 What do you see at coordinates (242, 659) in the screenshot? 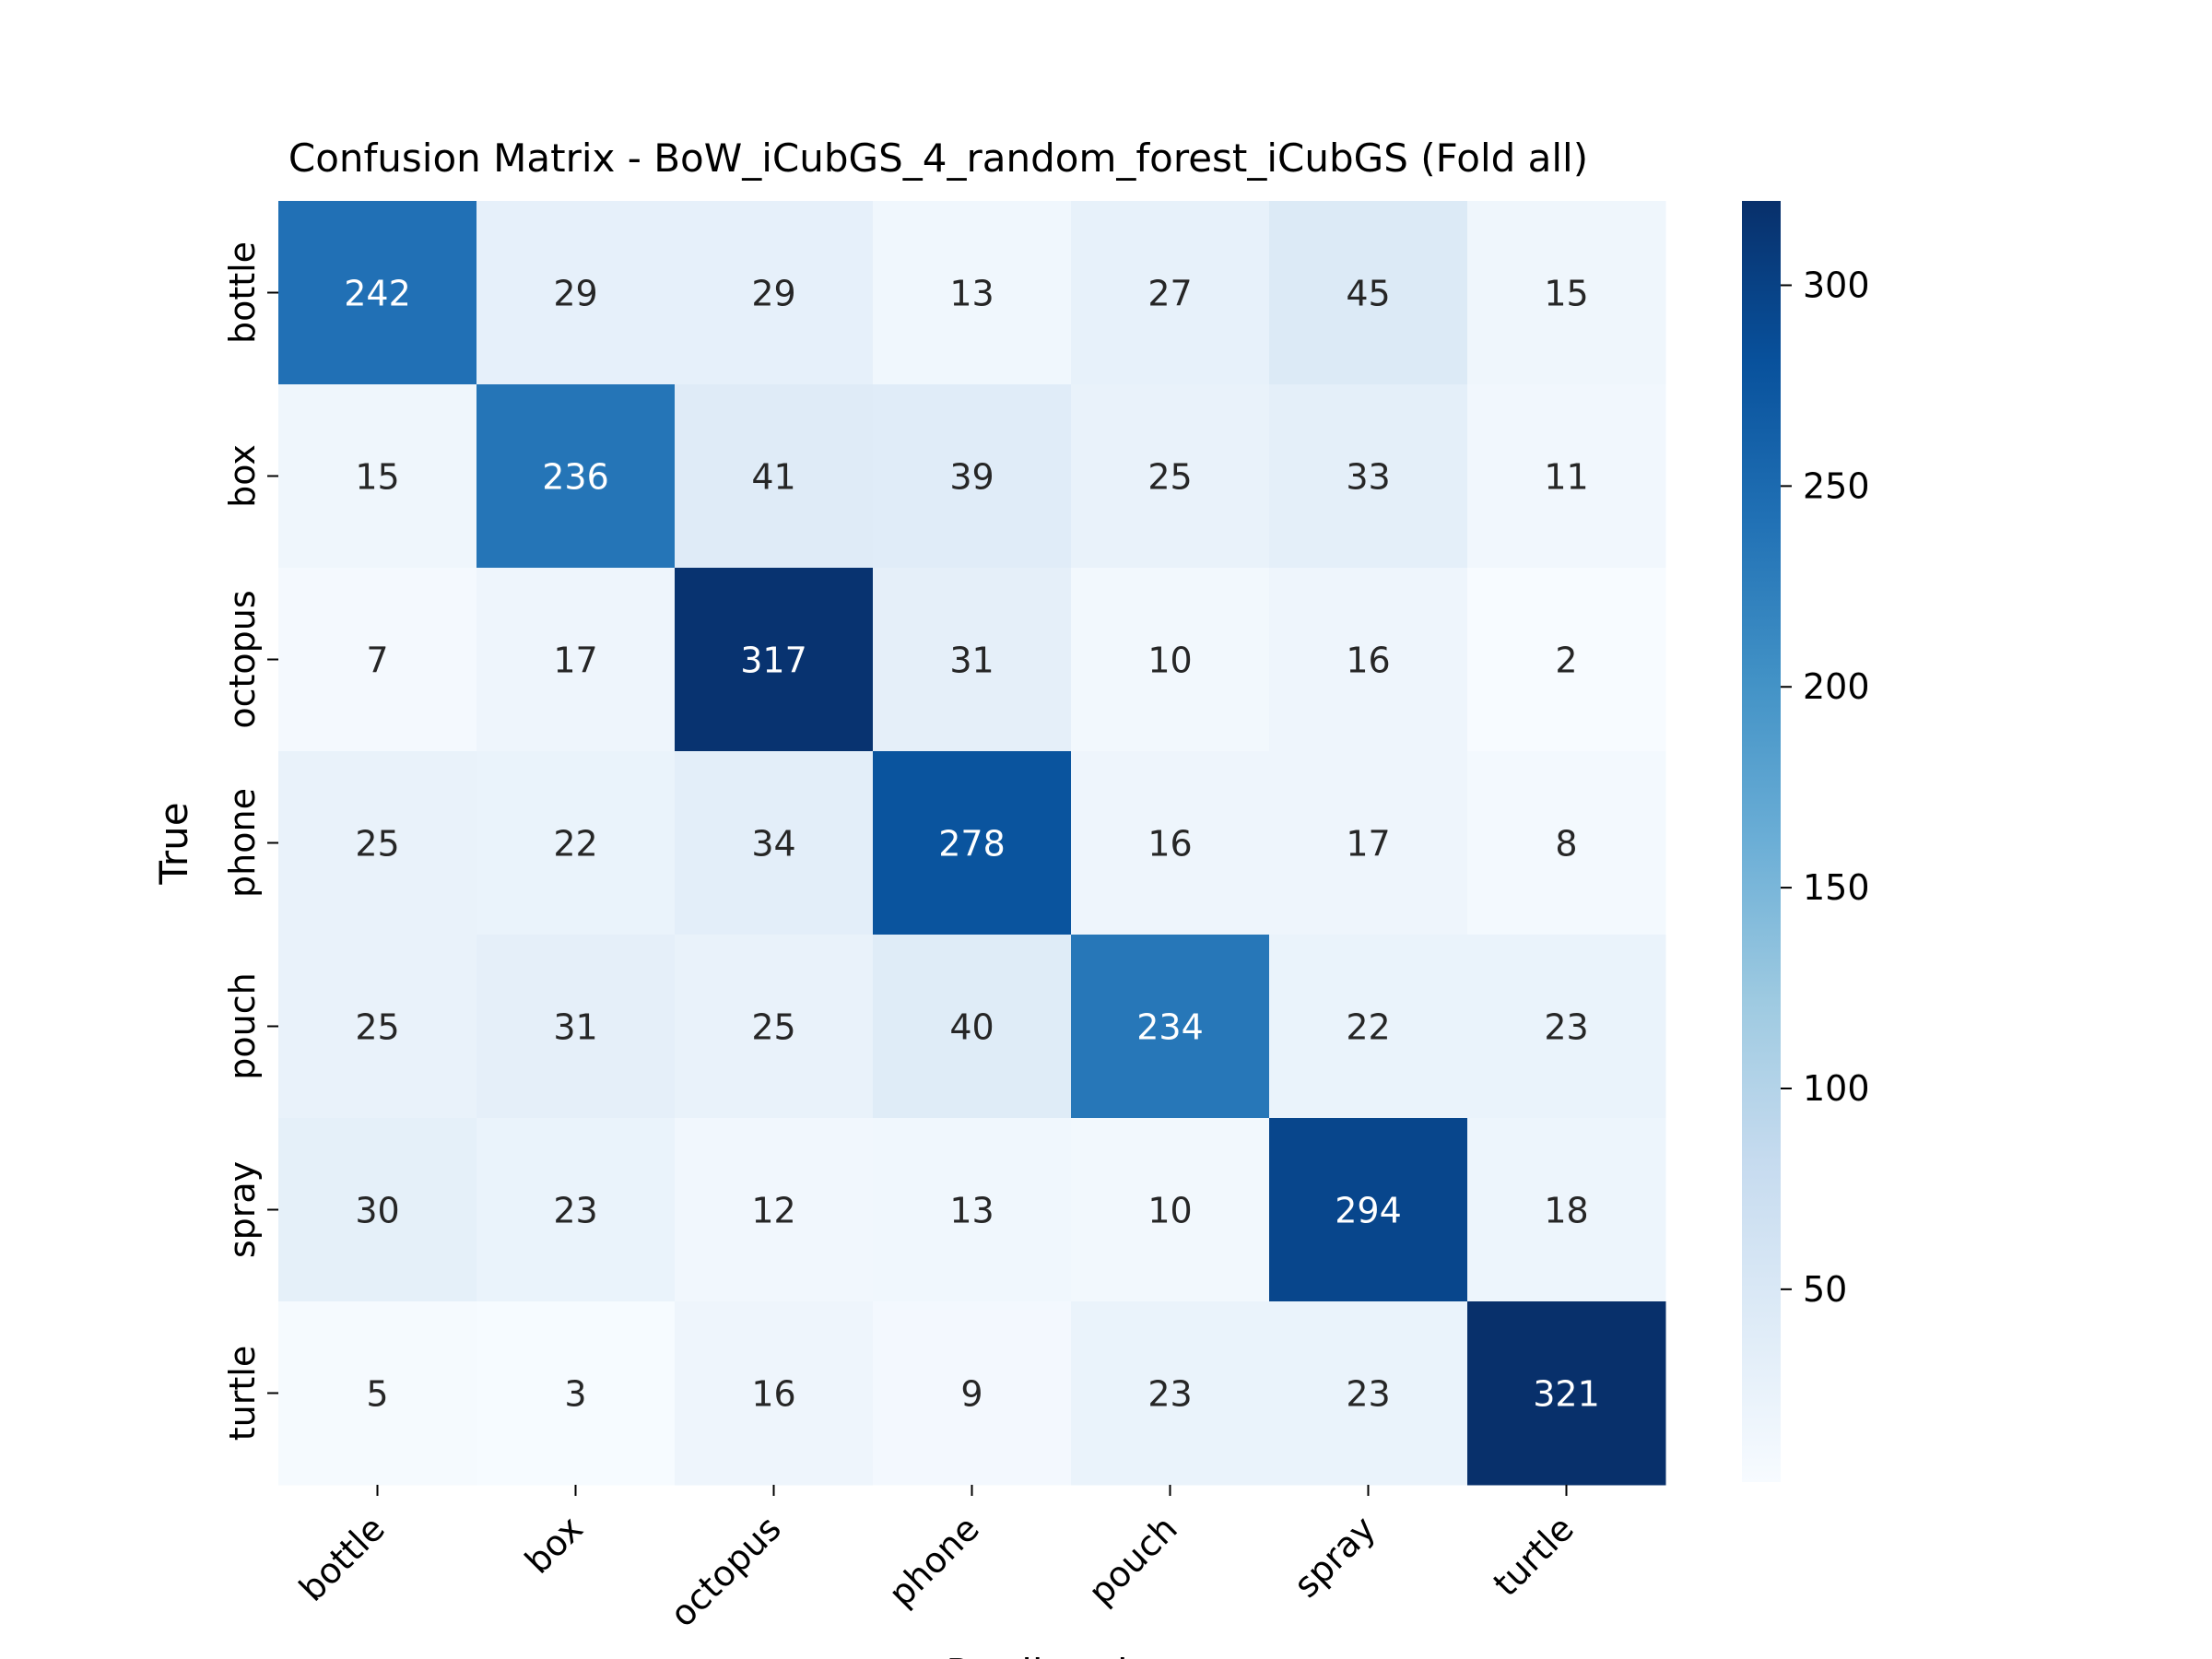
I see `y-tick-label: octopus` at bounding box center [242, 659].